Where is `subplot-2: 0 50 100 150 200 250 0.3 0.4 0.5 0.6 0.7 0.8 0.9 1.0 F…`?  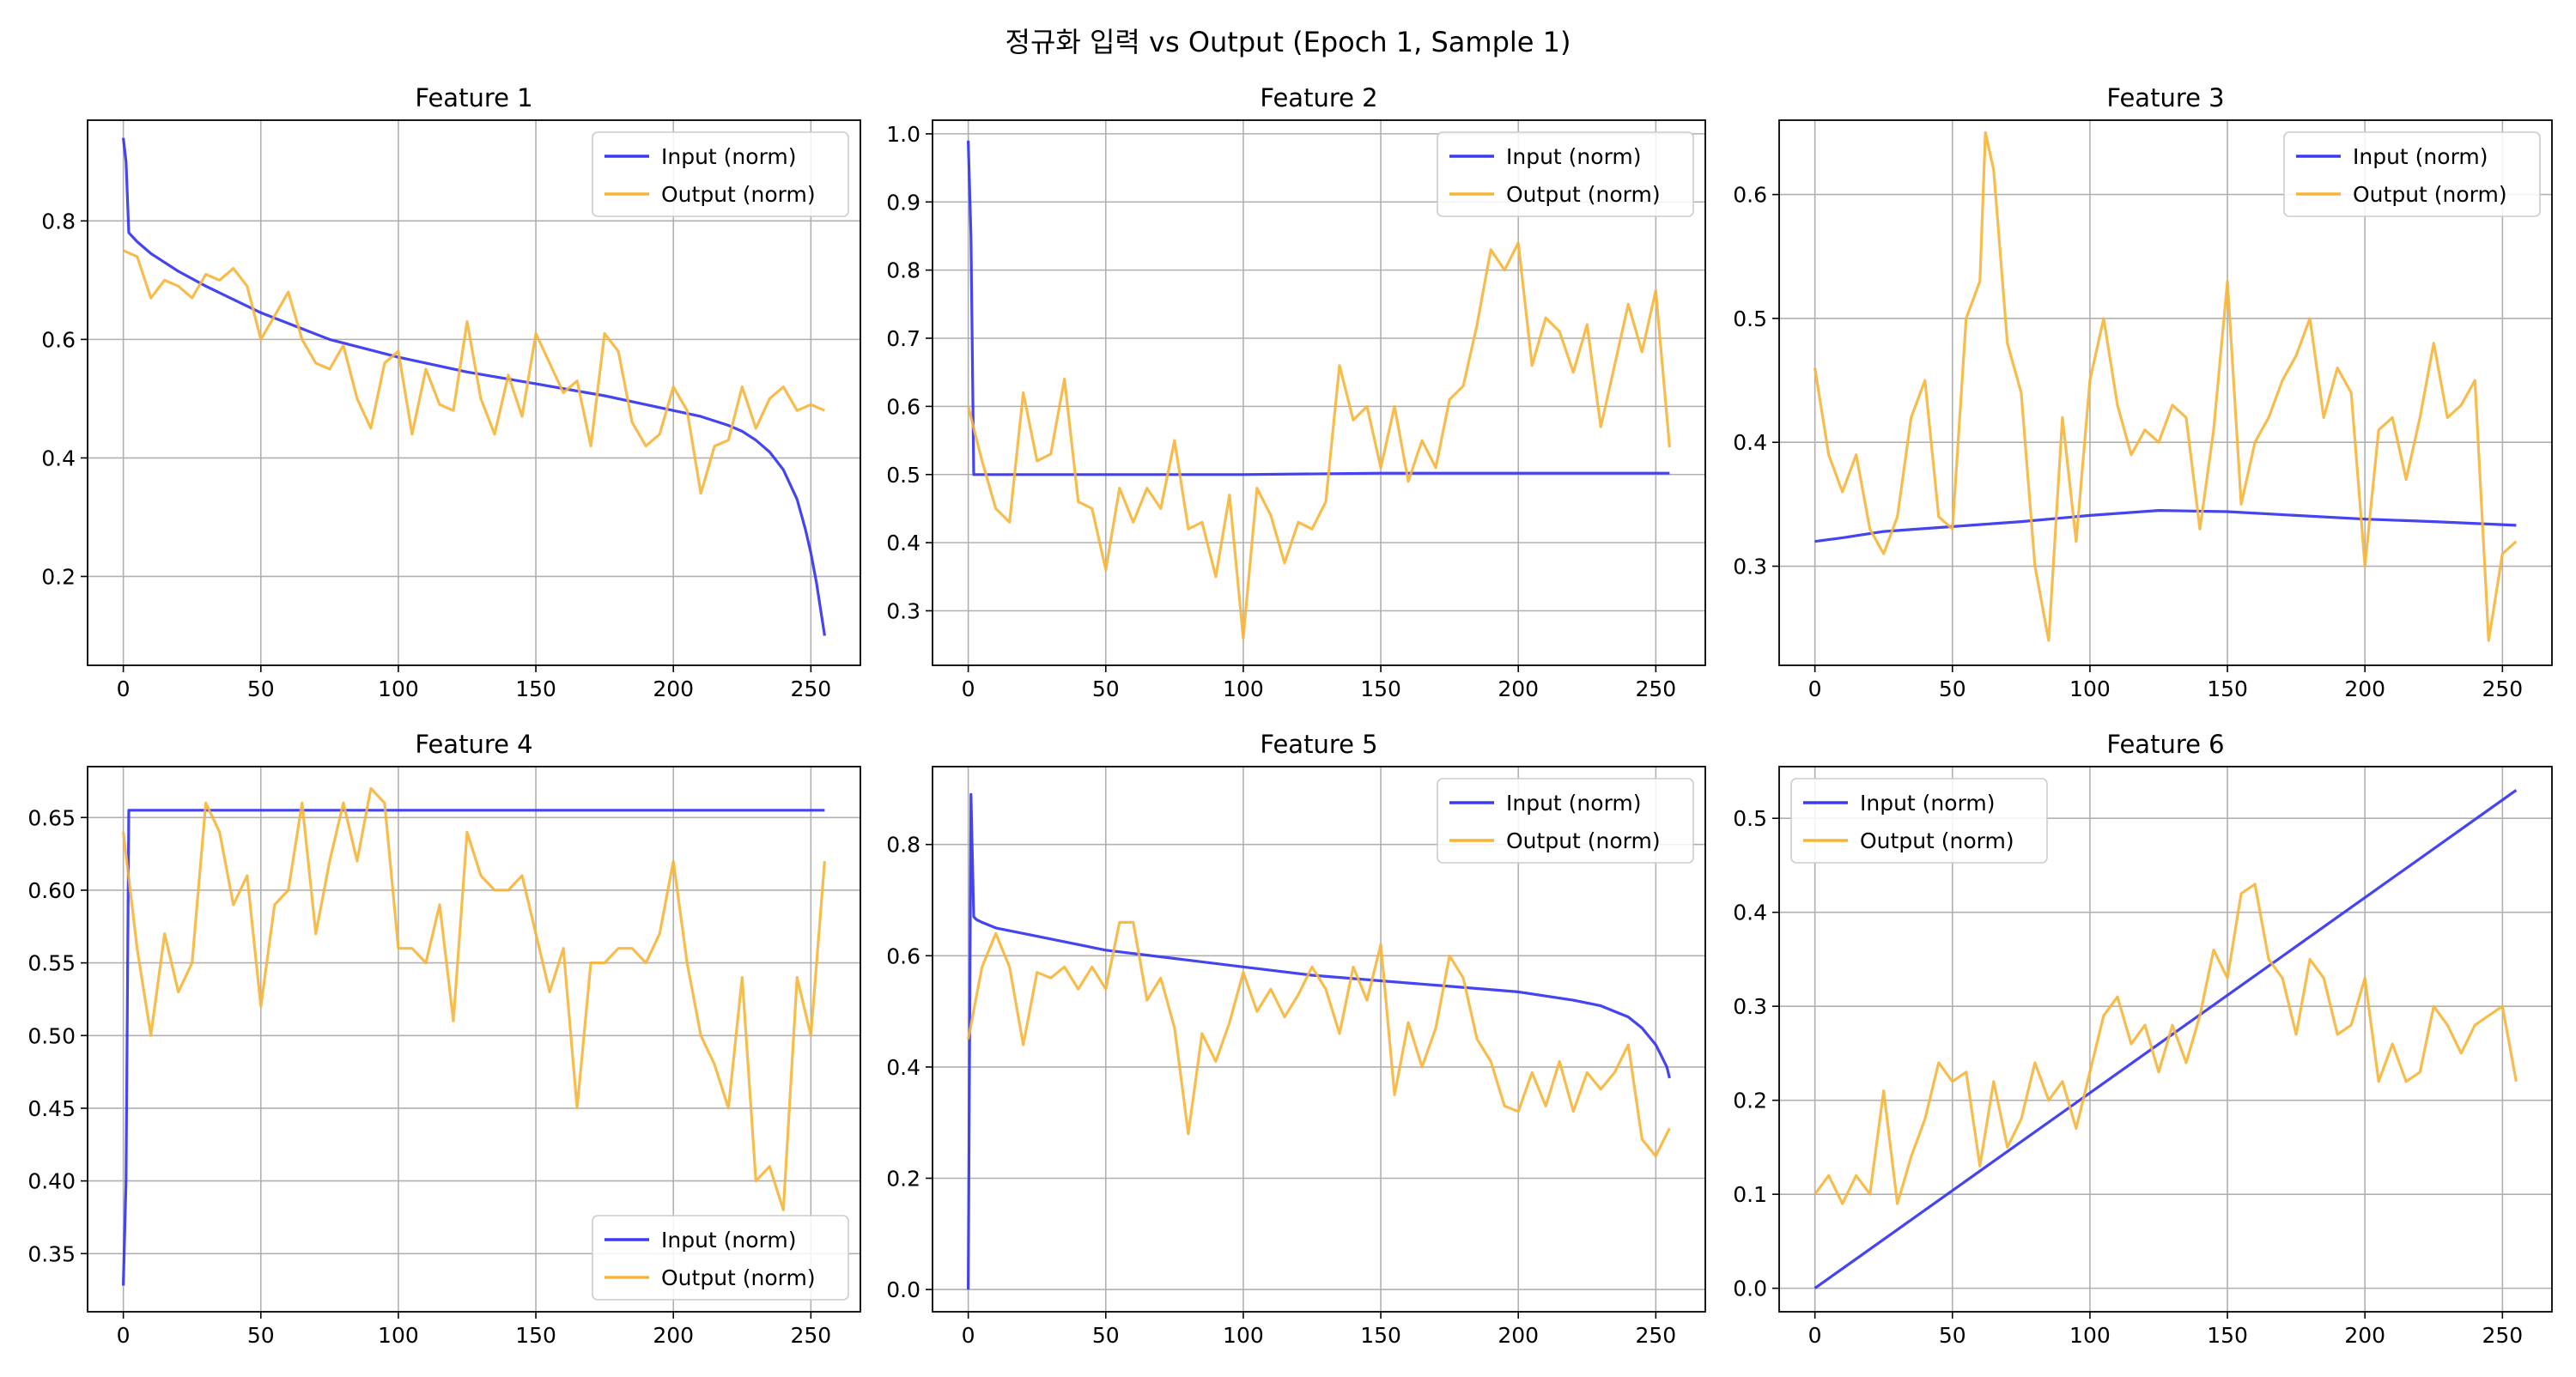 subplot-2: 0 50 100 150 200 250 0.3 0.4 0.5 0.6 0.7 0.8 0.9 1.0 F… is located at coordinates (1296, 392).